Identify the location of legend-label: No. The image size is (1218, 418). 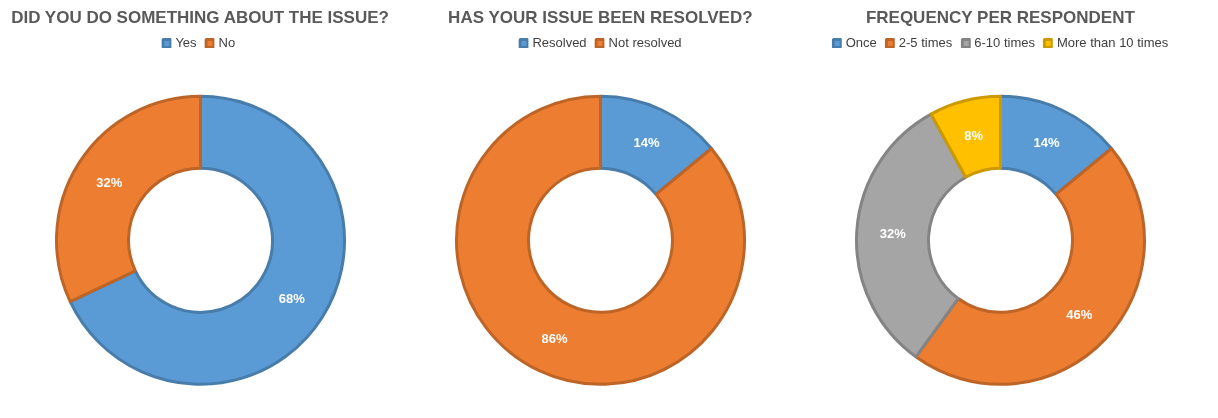
(227, 42).